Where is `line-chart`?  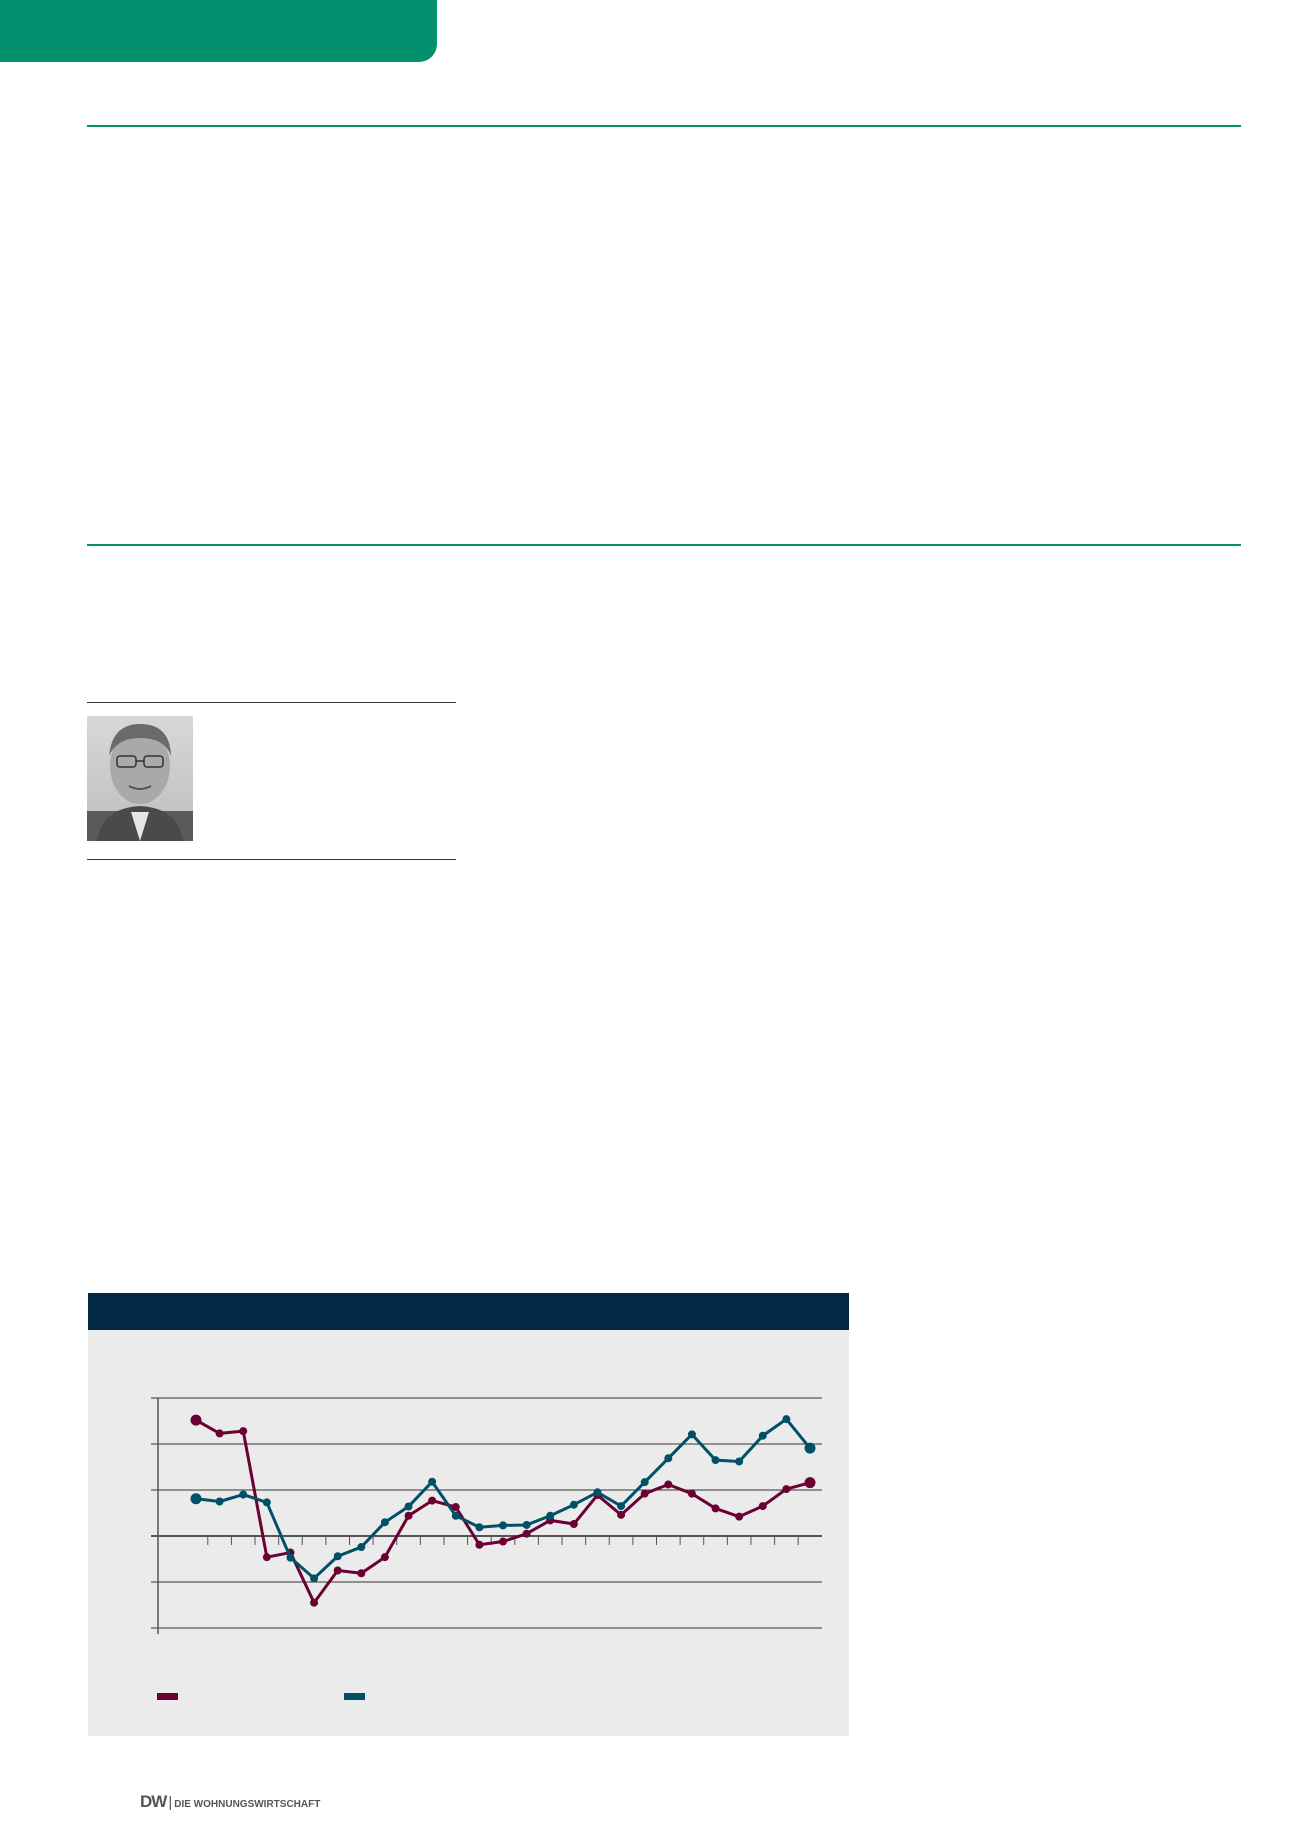
line-chart is located at coordinates (486, 1548).